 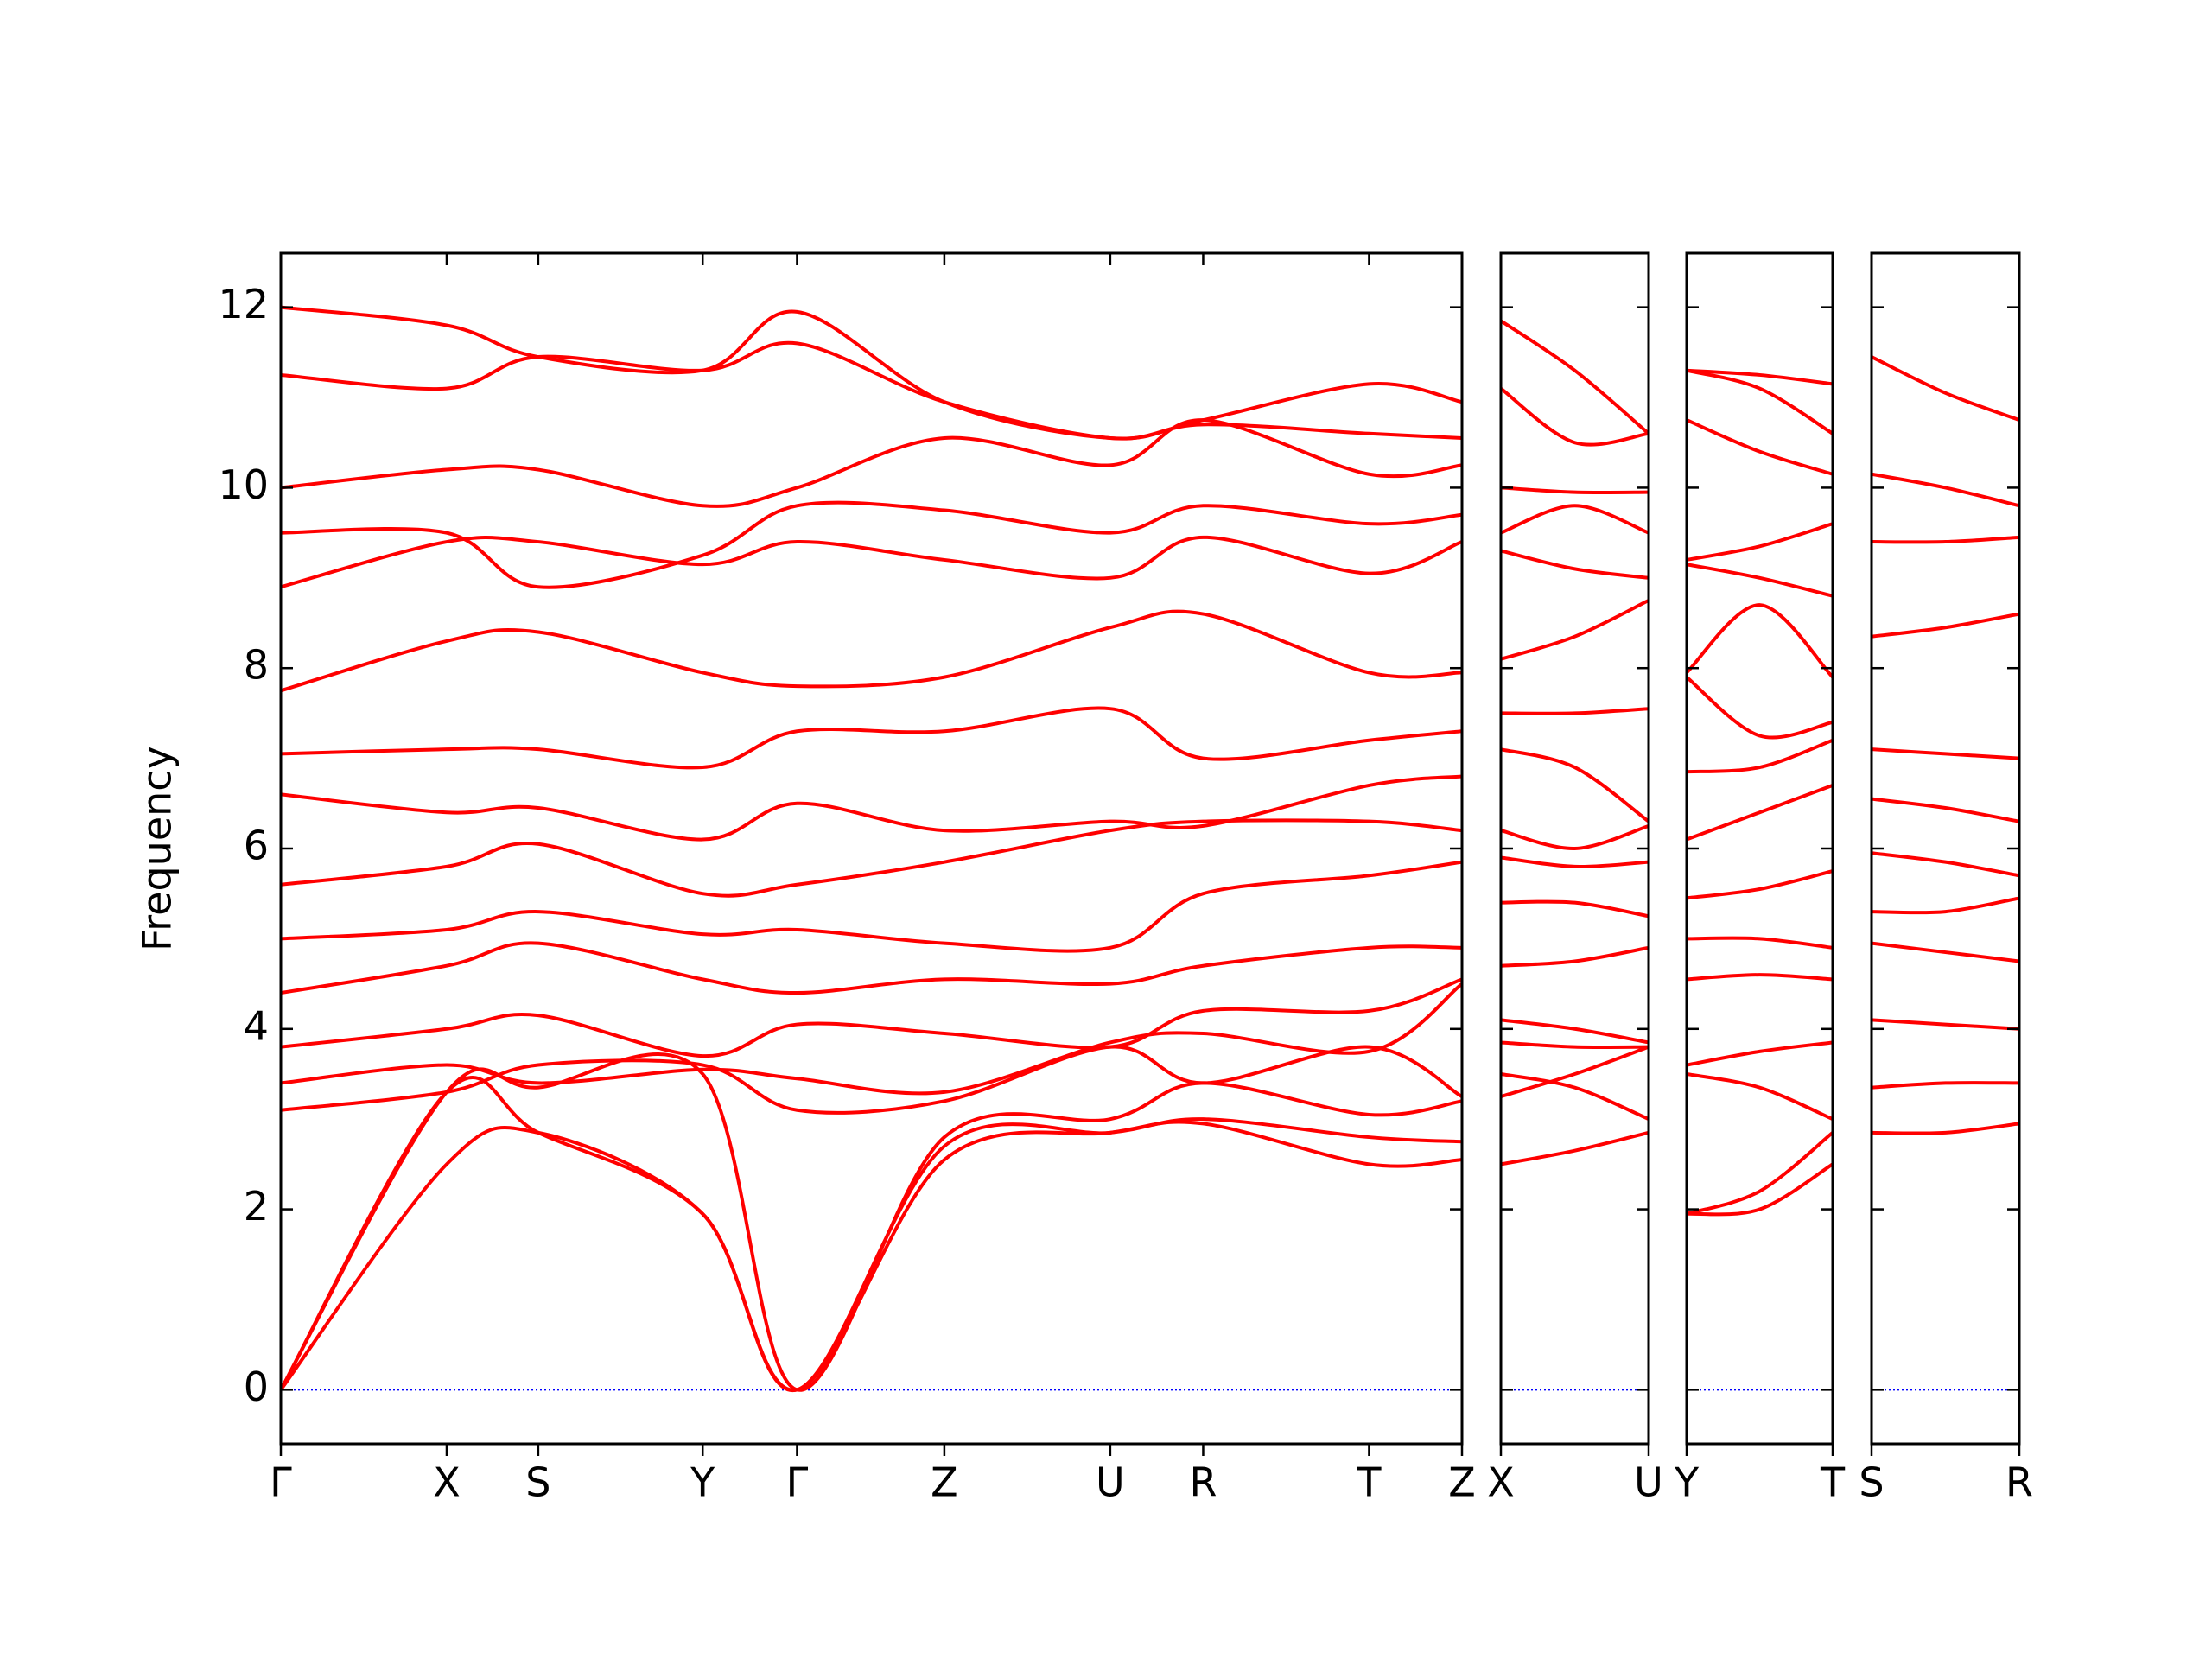 What do you see at coordinates (157, 848) in the screenshot?
I see `y-axis-label: Frequency` at bounding box center [157, 848].